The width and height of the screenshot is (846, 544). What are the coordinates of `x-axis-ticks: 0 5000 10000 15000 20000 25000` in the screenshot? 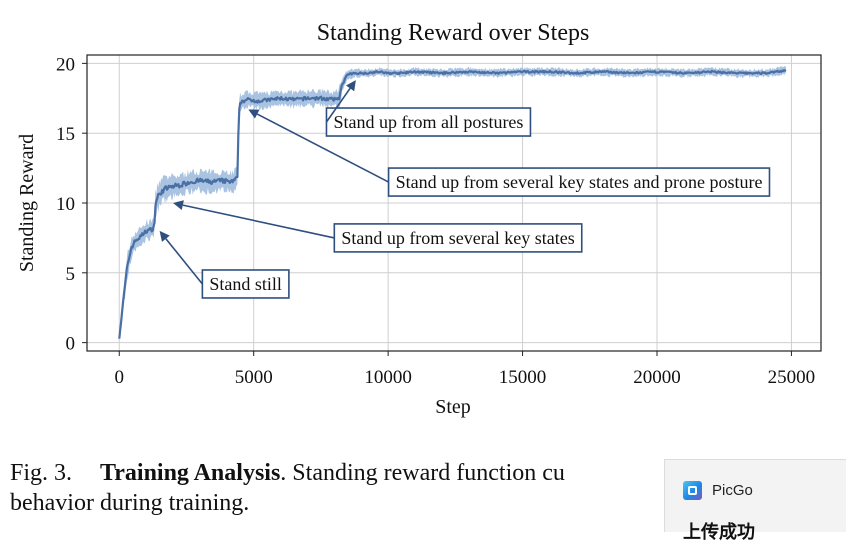 It's located at (465, 369).